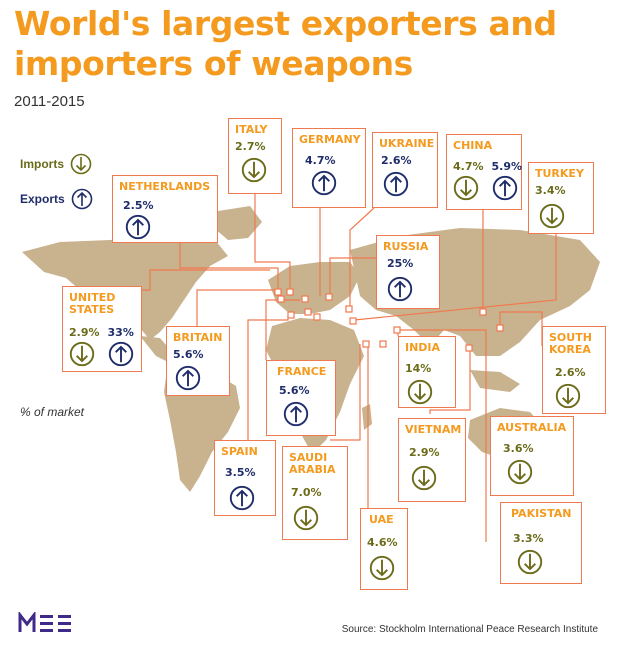  Describe the element at coordinates (165, 186) in the screenshot. I see `country-name: NETHERLANDS` at that location.